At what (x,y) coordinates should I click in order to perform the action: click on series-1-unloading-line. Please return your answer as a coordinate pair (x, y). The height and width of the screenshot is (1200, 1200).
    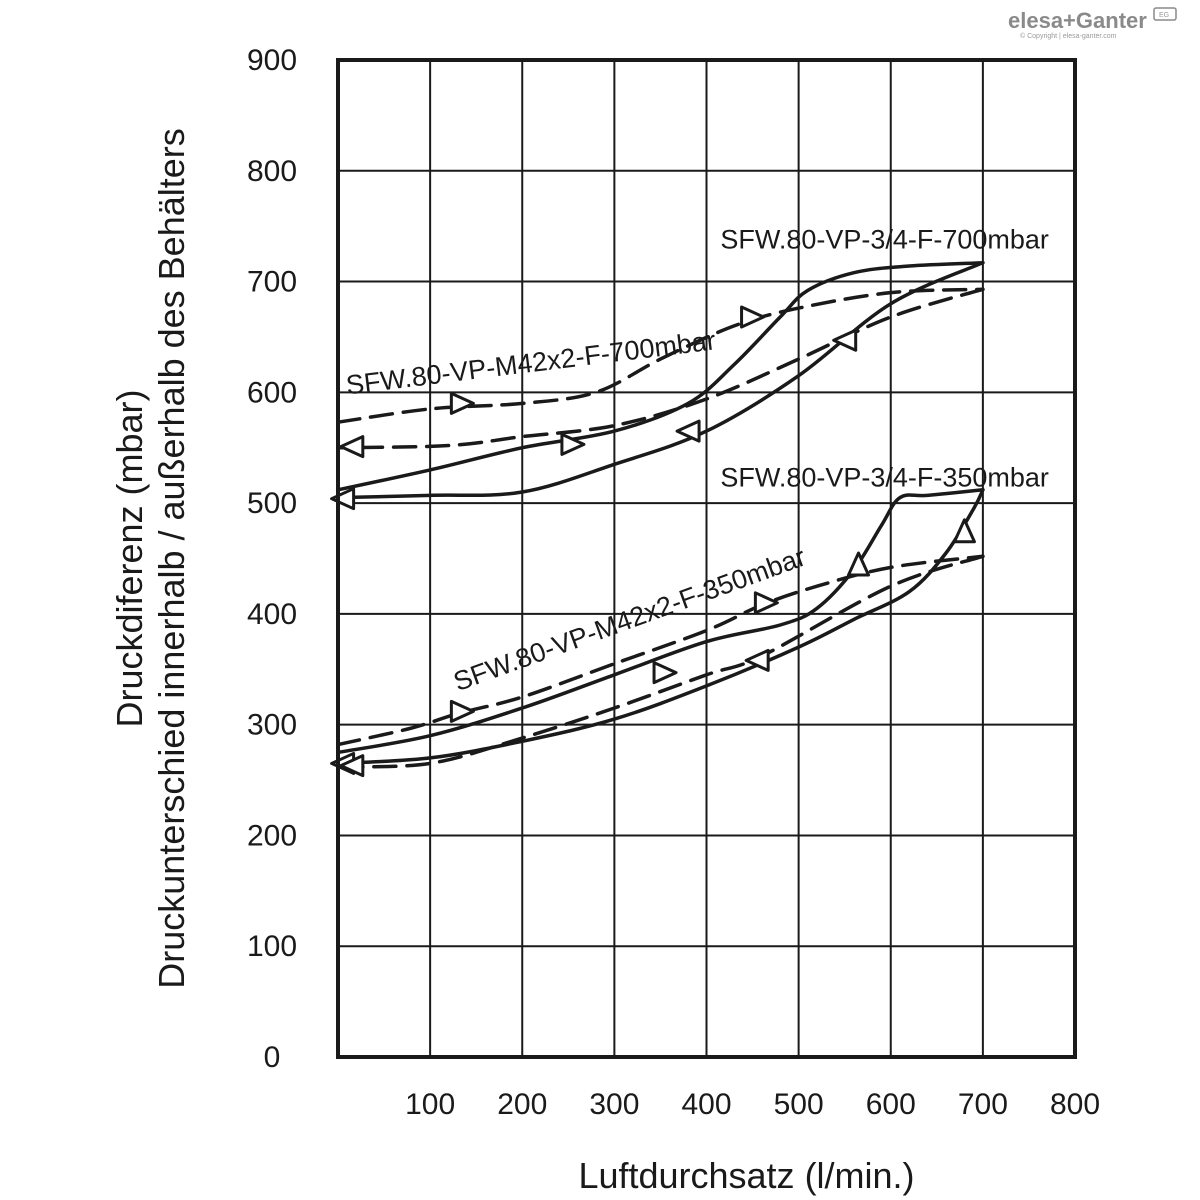
    Looking at the image, I should click on (660, 368).